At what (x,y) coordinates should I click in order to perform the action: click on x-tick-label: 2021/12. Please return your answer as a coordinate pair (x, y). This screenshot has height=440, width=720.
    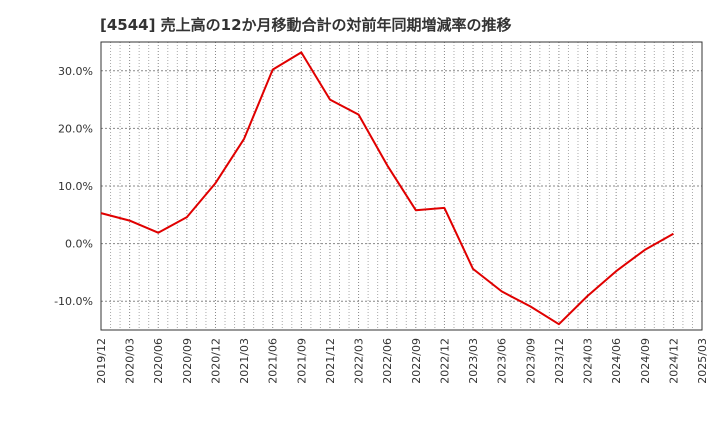
    Looking at the image, I should click on (330, 361).